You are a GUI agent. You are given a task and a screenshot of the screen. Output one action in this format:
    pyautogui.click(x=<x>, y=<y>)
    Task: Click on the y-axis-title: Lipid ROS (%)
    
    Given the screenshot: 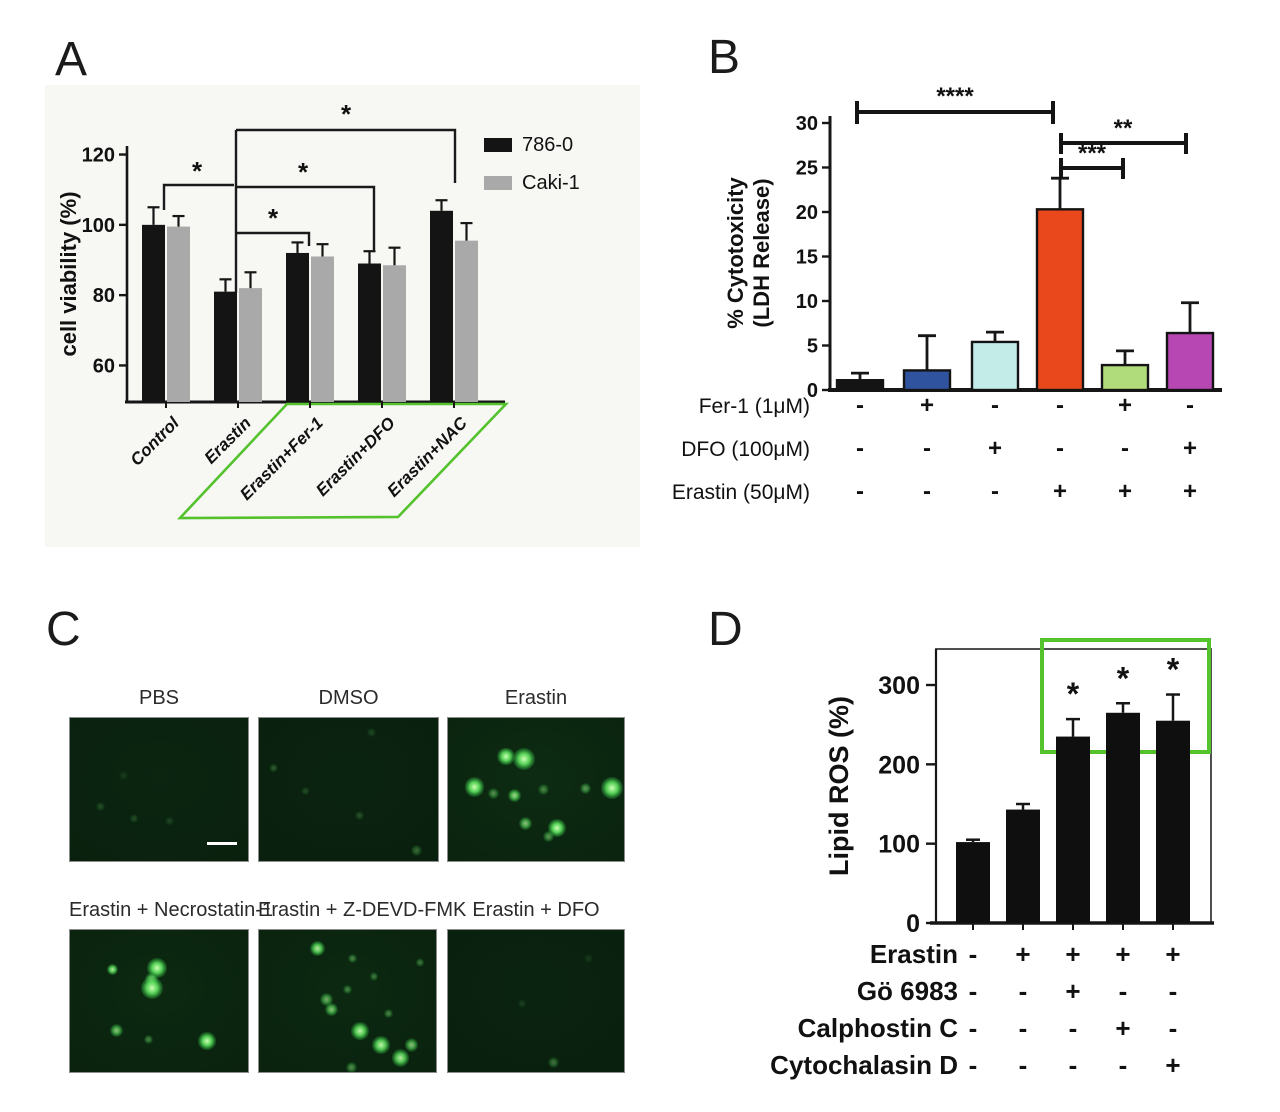 What is the action you would take?
    pyautogui.click(x=839, y=786)
    